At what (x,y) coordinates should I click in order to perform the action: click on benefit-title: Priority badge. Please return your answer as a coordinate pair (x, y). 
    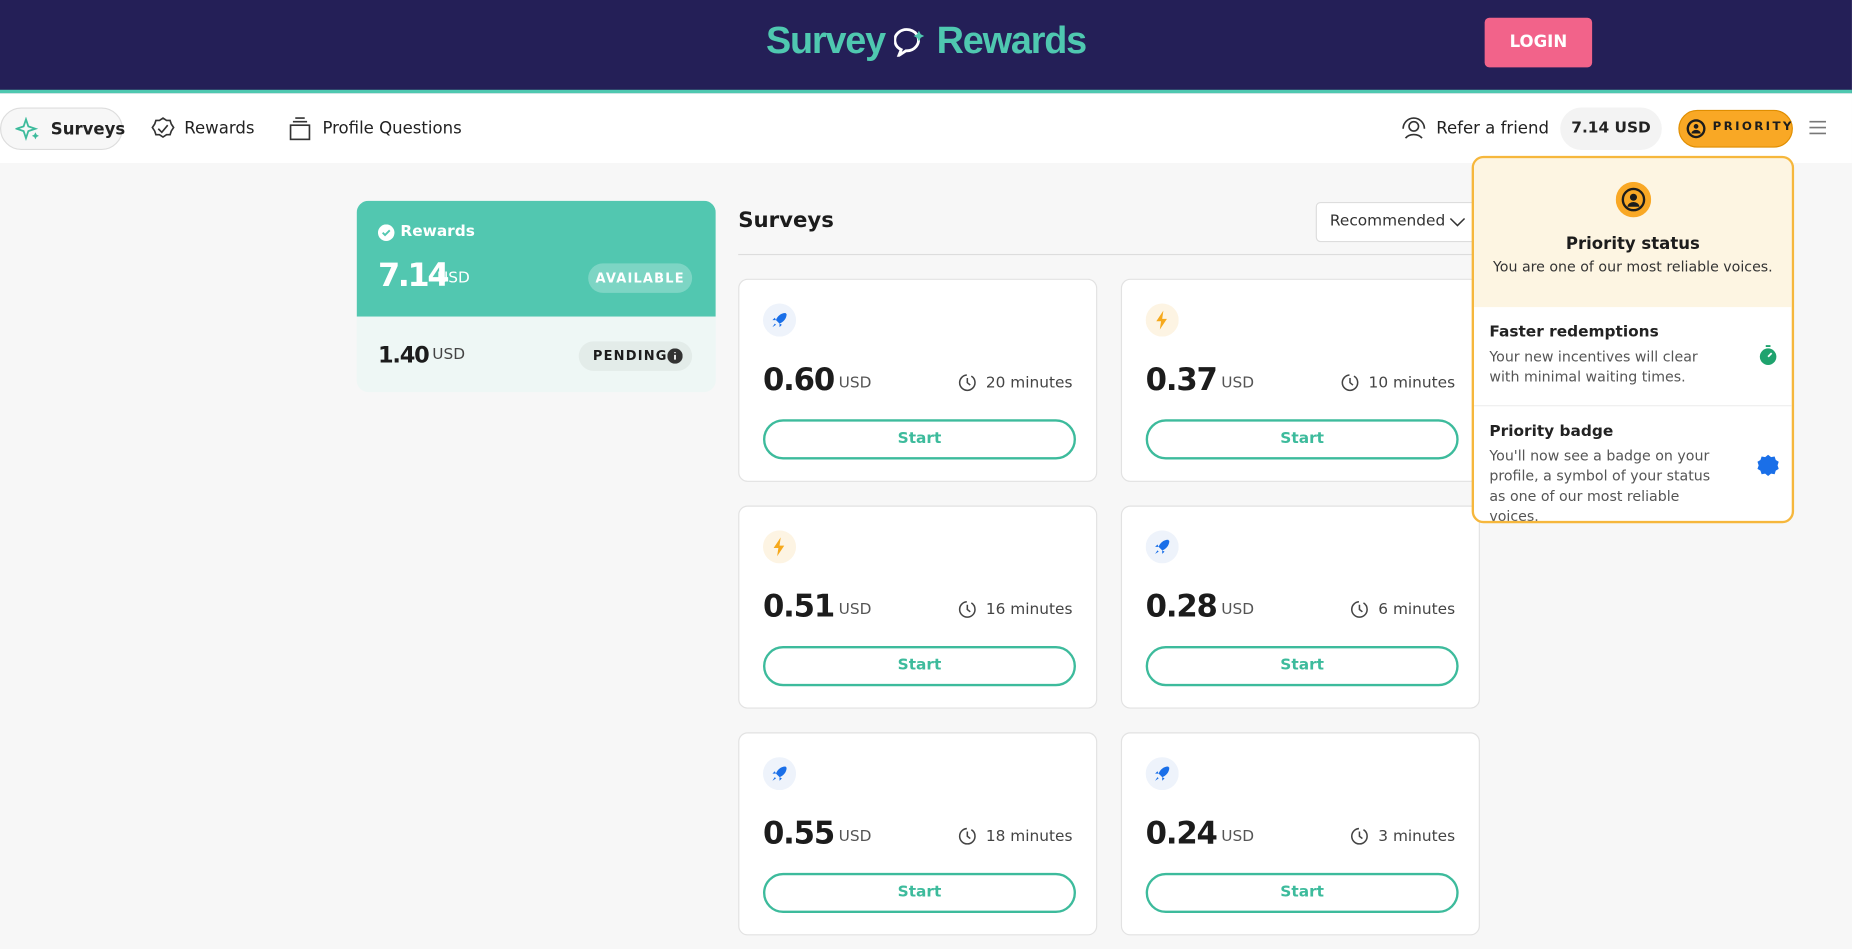
    Looking at the image, I should click on (1551, 431).